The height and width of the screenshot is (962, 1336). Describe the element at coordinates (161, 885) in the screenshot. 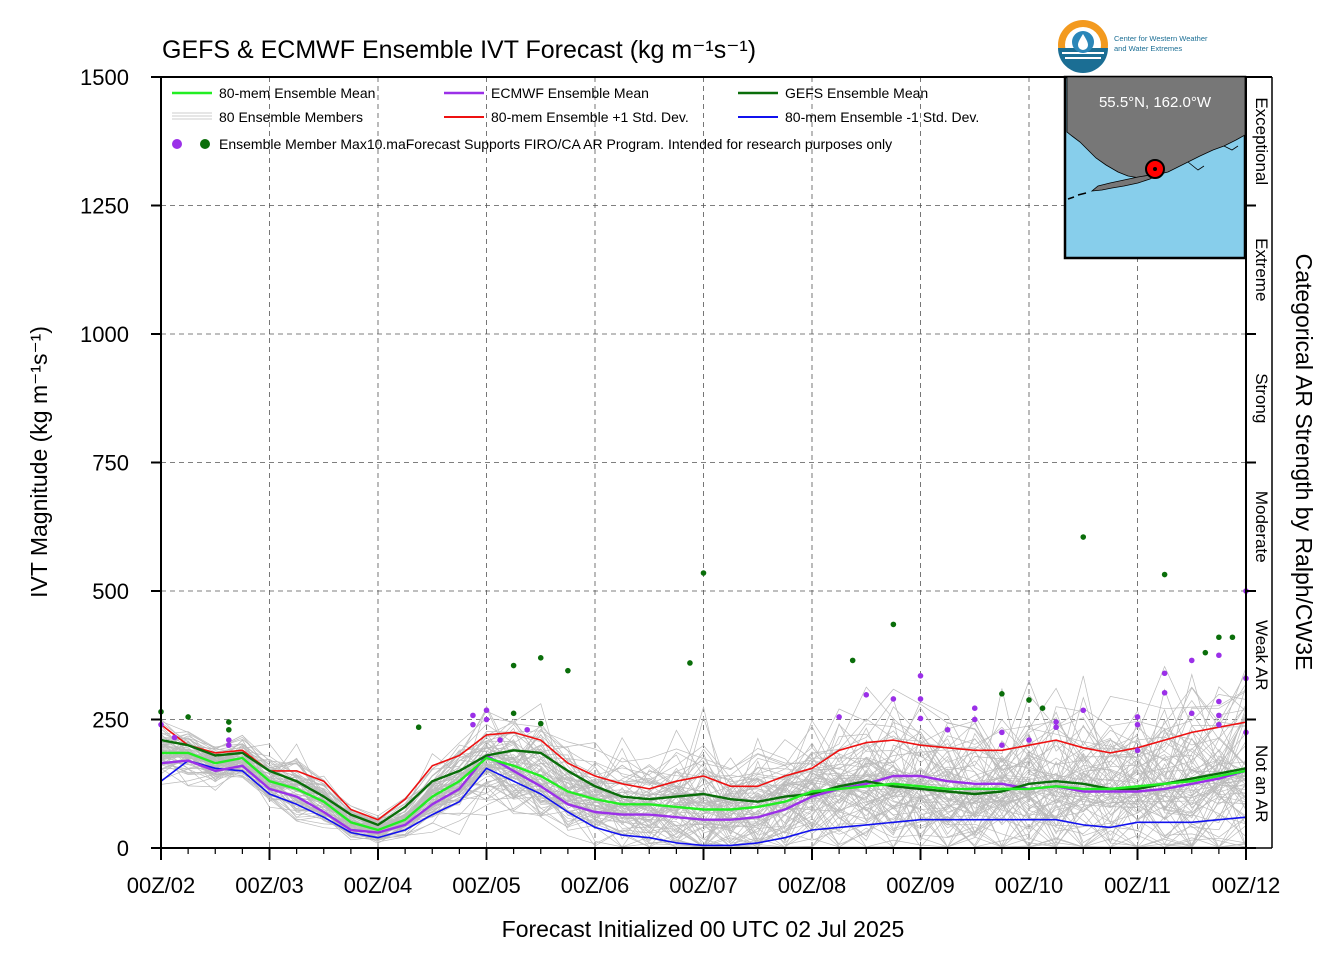

I see `x-tick-label: 00Z/02` at that location.